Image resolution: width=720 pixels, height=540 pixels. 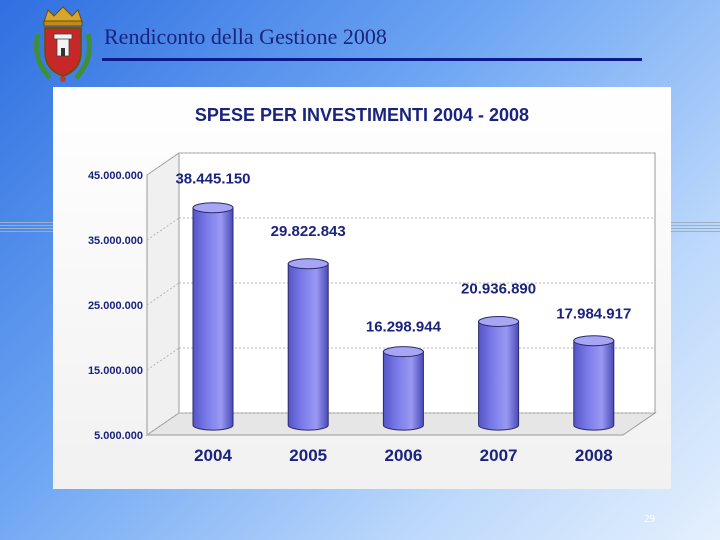 I want to click on slide-title: Rendiconto della Gestione 2008, so click(x=245, y=36).